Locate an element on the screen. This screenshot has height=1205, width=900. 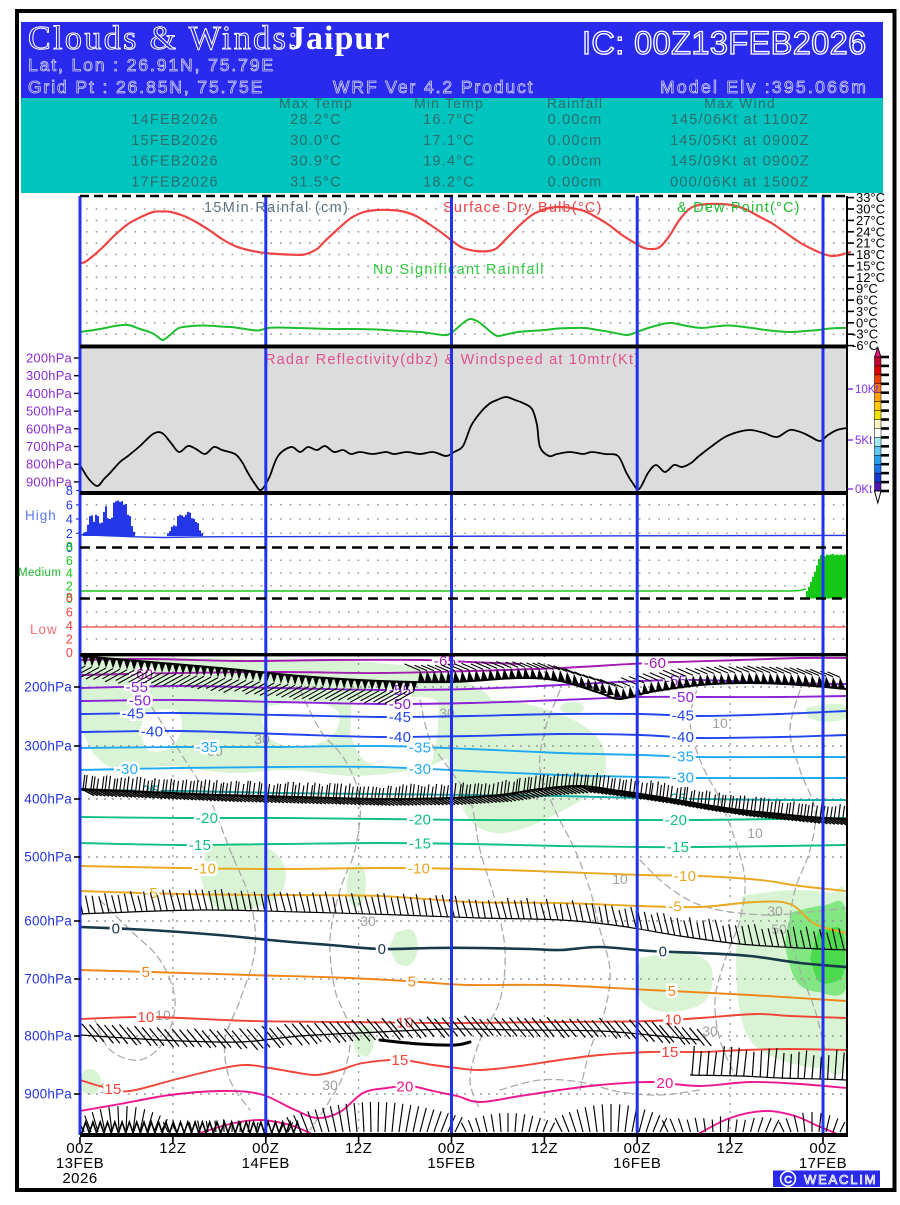
svg-text: 33°C is located at coordinates (870, 197).